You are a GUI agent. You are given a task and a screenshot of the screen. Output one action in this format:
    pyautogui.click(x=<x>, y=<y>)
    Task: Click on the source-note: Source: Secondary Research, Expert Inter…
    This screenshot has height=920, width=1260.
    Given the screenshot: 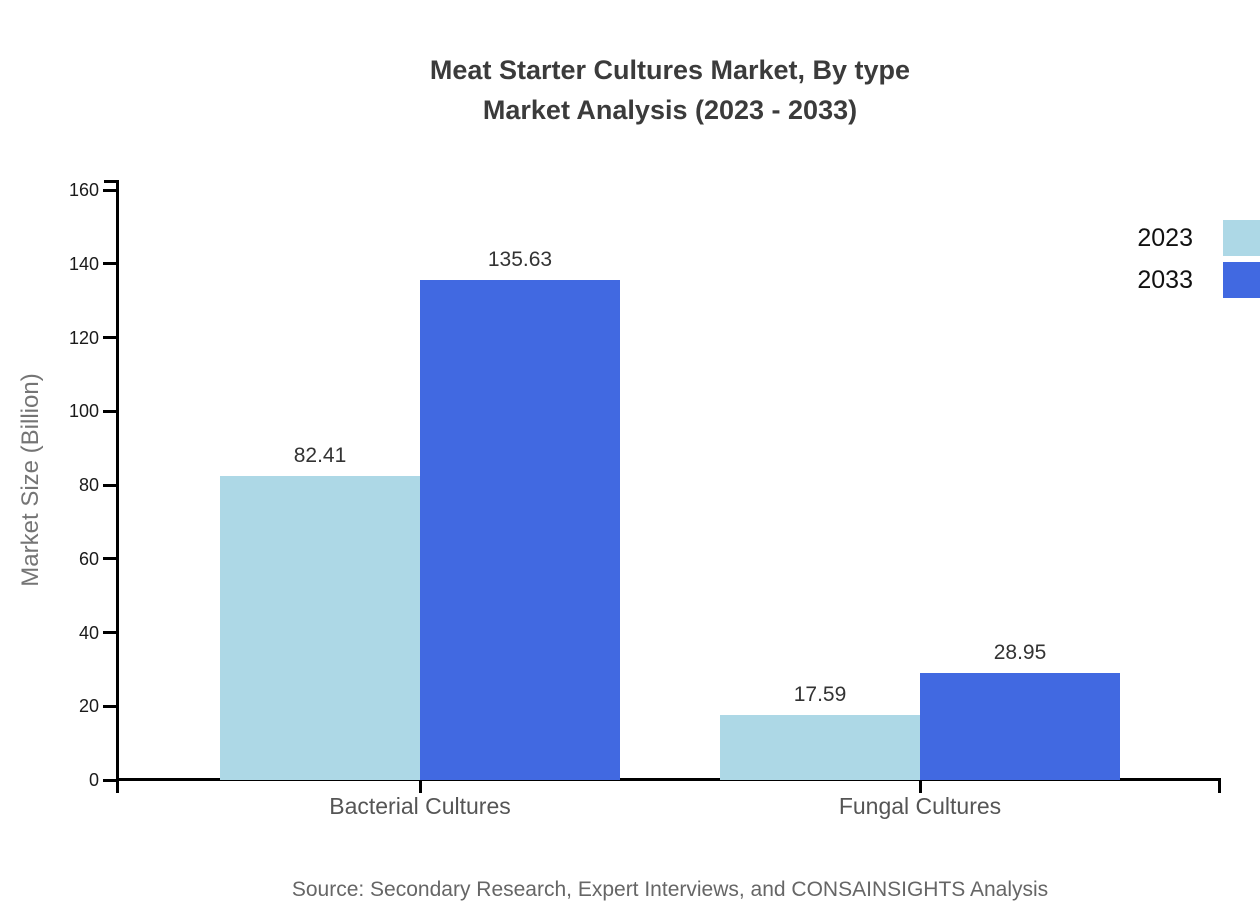 What is the action you would take?
    pyautogui.click(x=670, y=889)
    